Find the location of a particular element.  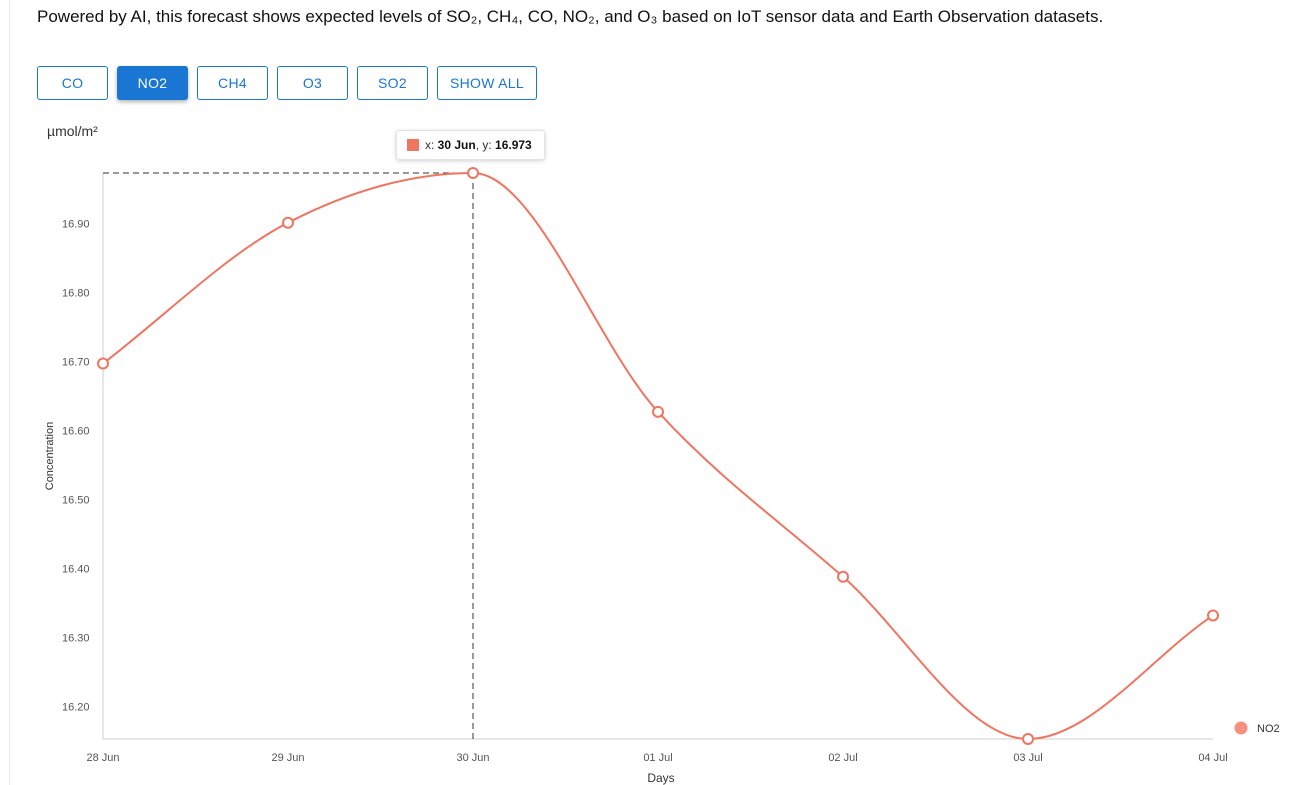

pollutant-button-o3: O3 is located at coordinates (312, 83).